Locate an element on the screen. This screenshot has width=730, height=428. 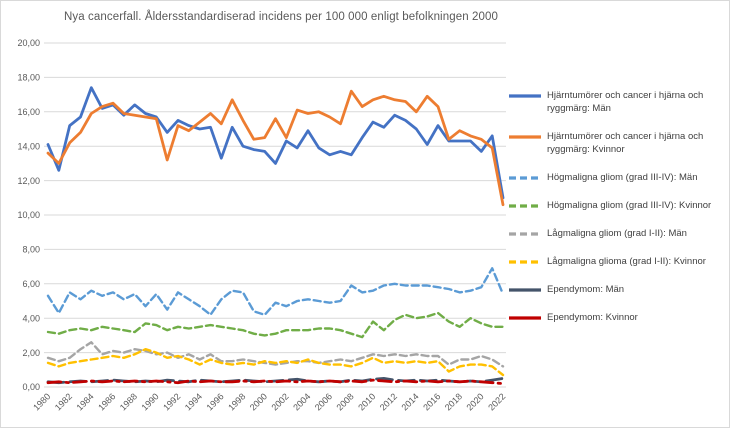
legend-label: Lågmaligna gliom (grad I-II): Män is located at coordinates (617, 233).